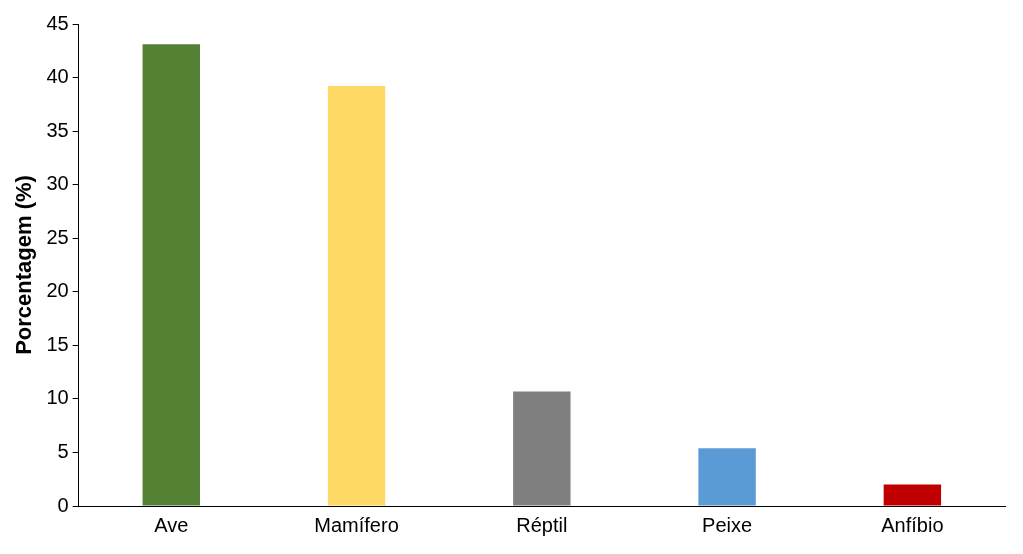 Image resolution: width=1023 pixels, height=554 pixels. I want to click on y-tick-label: 10, so click(57, 397).